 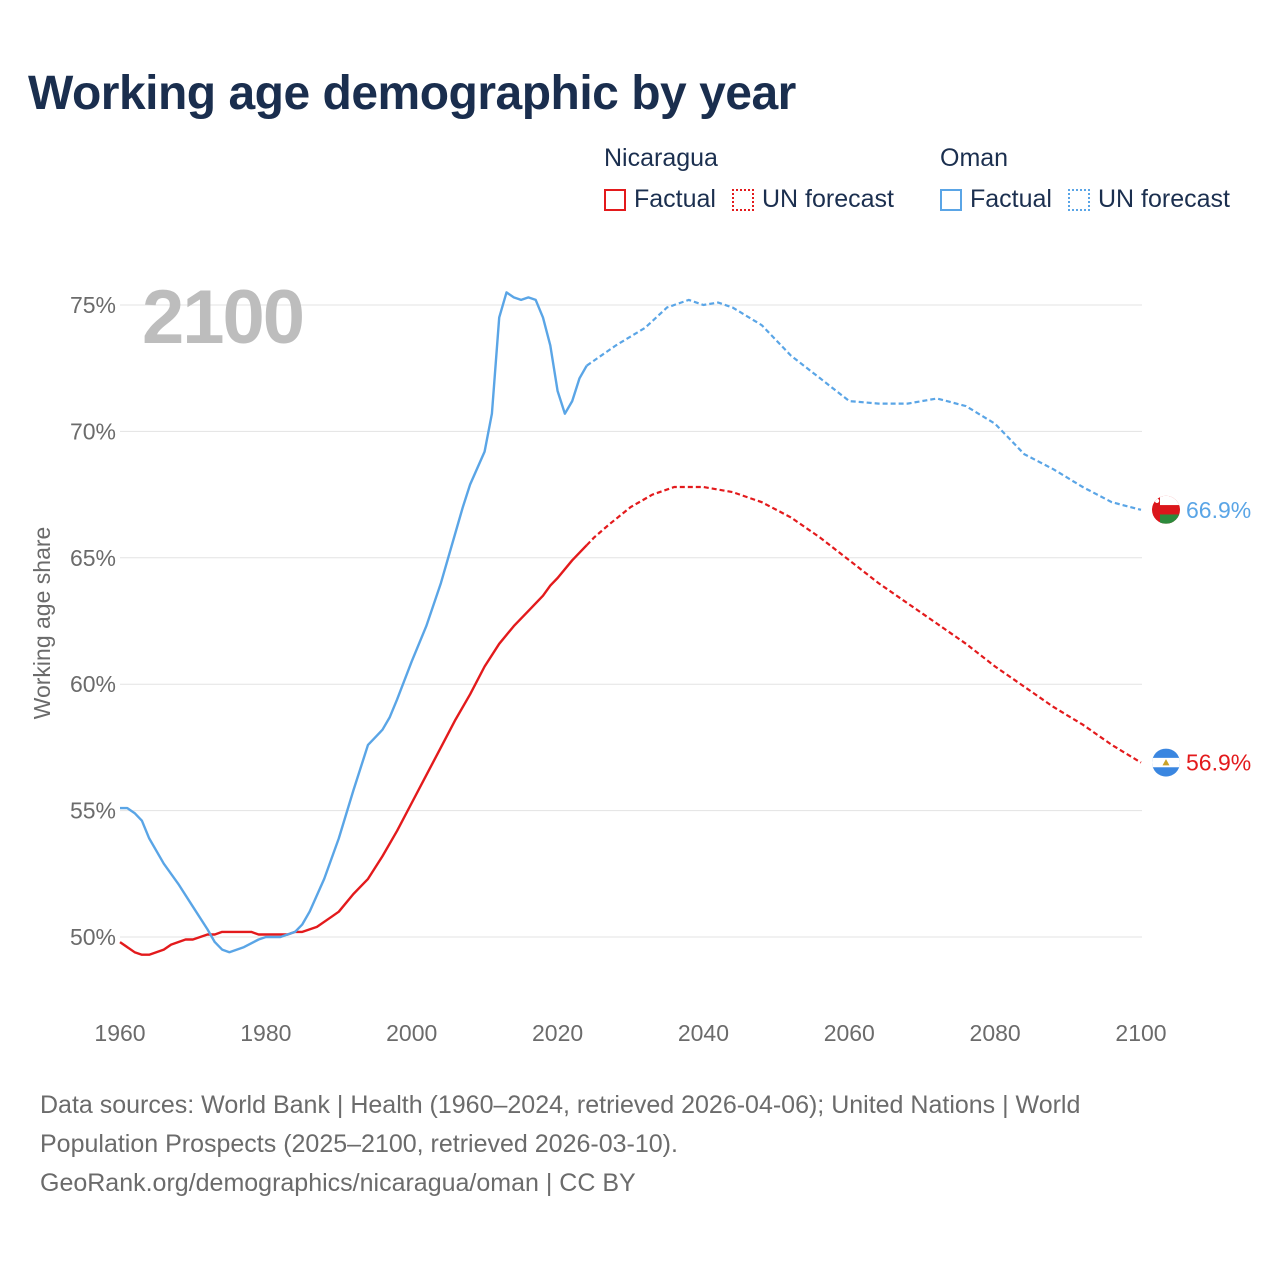 I want to click on oman-end-label: 66.9%, so click(x=1218, y=510).